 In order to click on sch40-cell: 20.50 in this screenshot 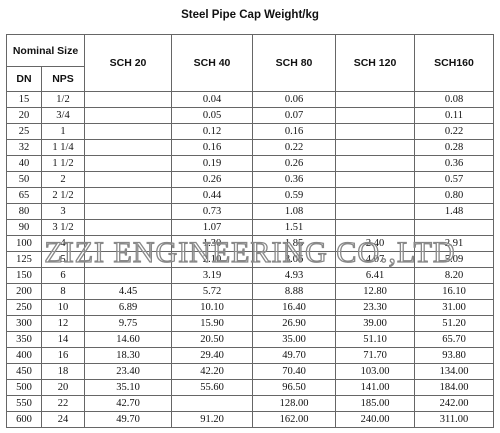, I will do `click(212, 339)`.